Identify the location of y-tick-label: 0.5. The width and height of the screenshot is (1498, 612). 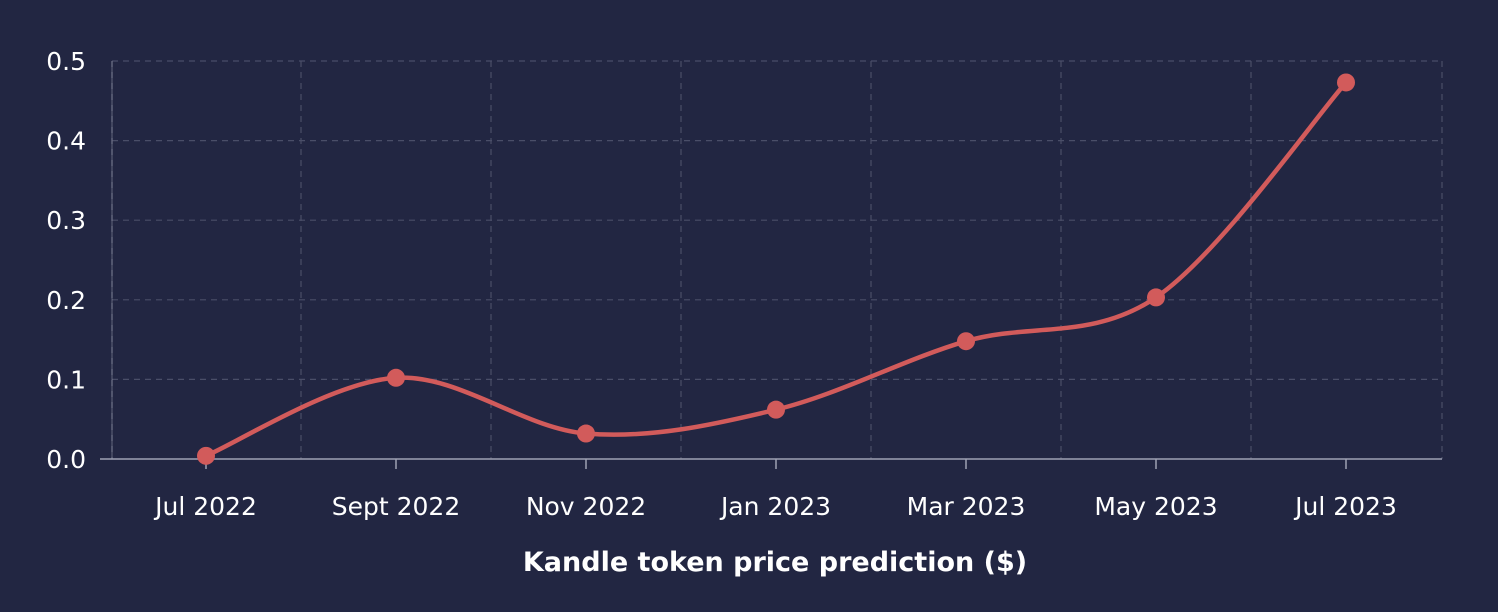
(66, 61).